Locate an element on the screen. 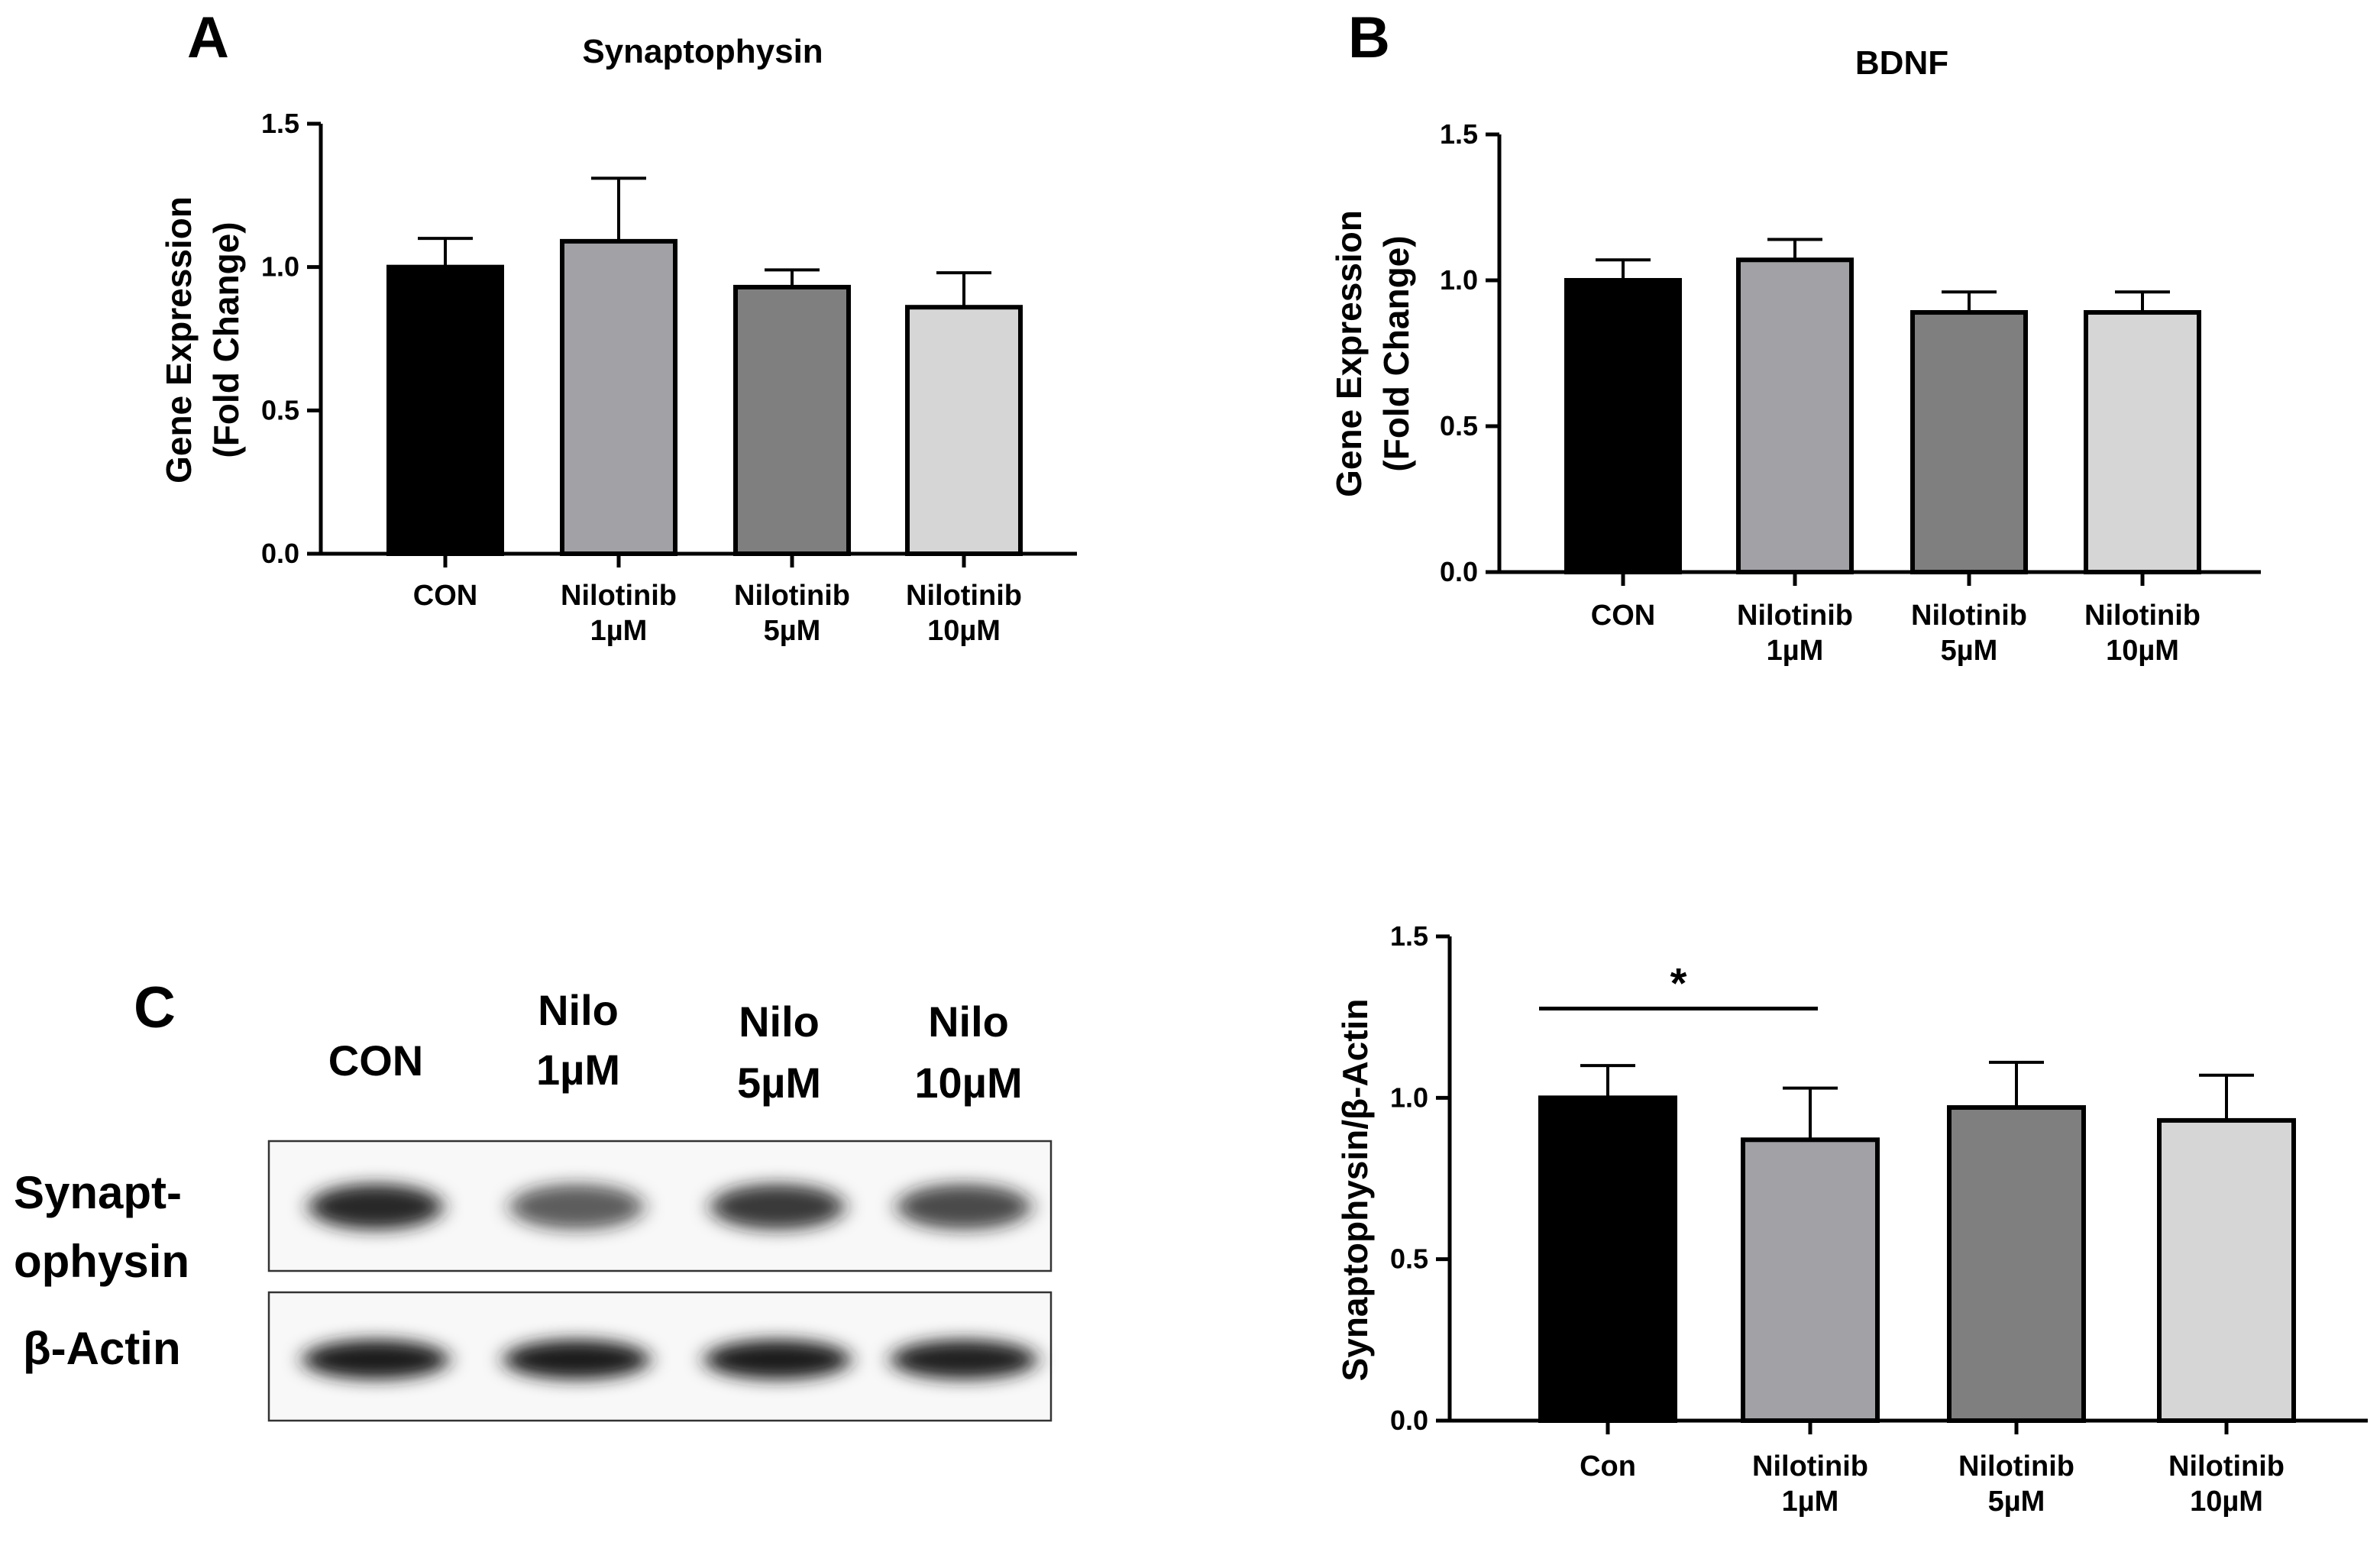 The width and height of the screenshot is (2380, 1552). chart-b-ytick-label: 1.0 is located at coordinates (1459, 280).